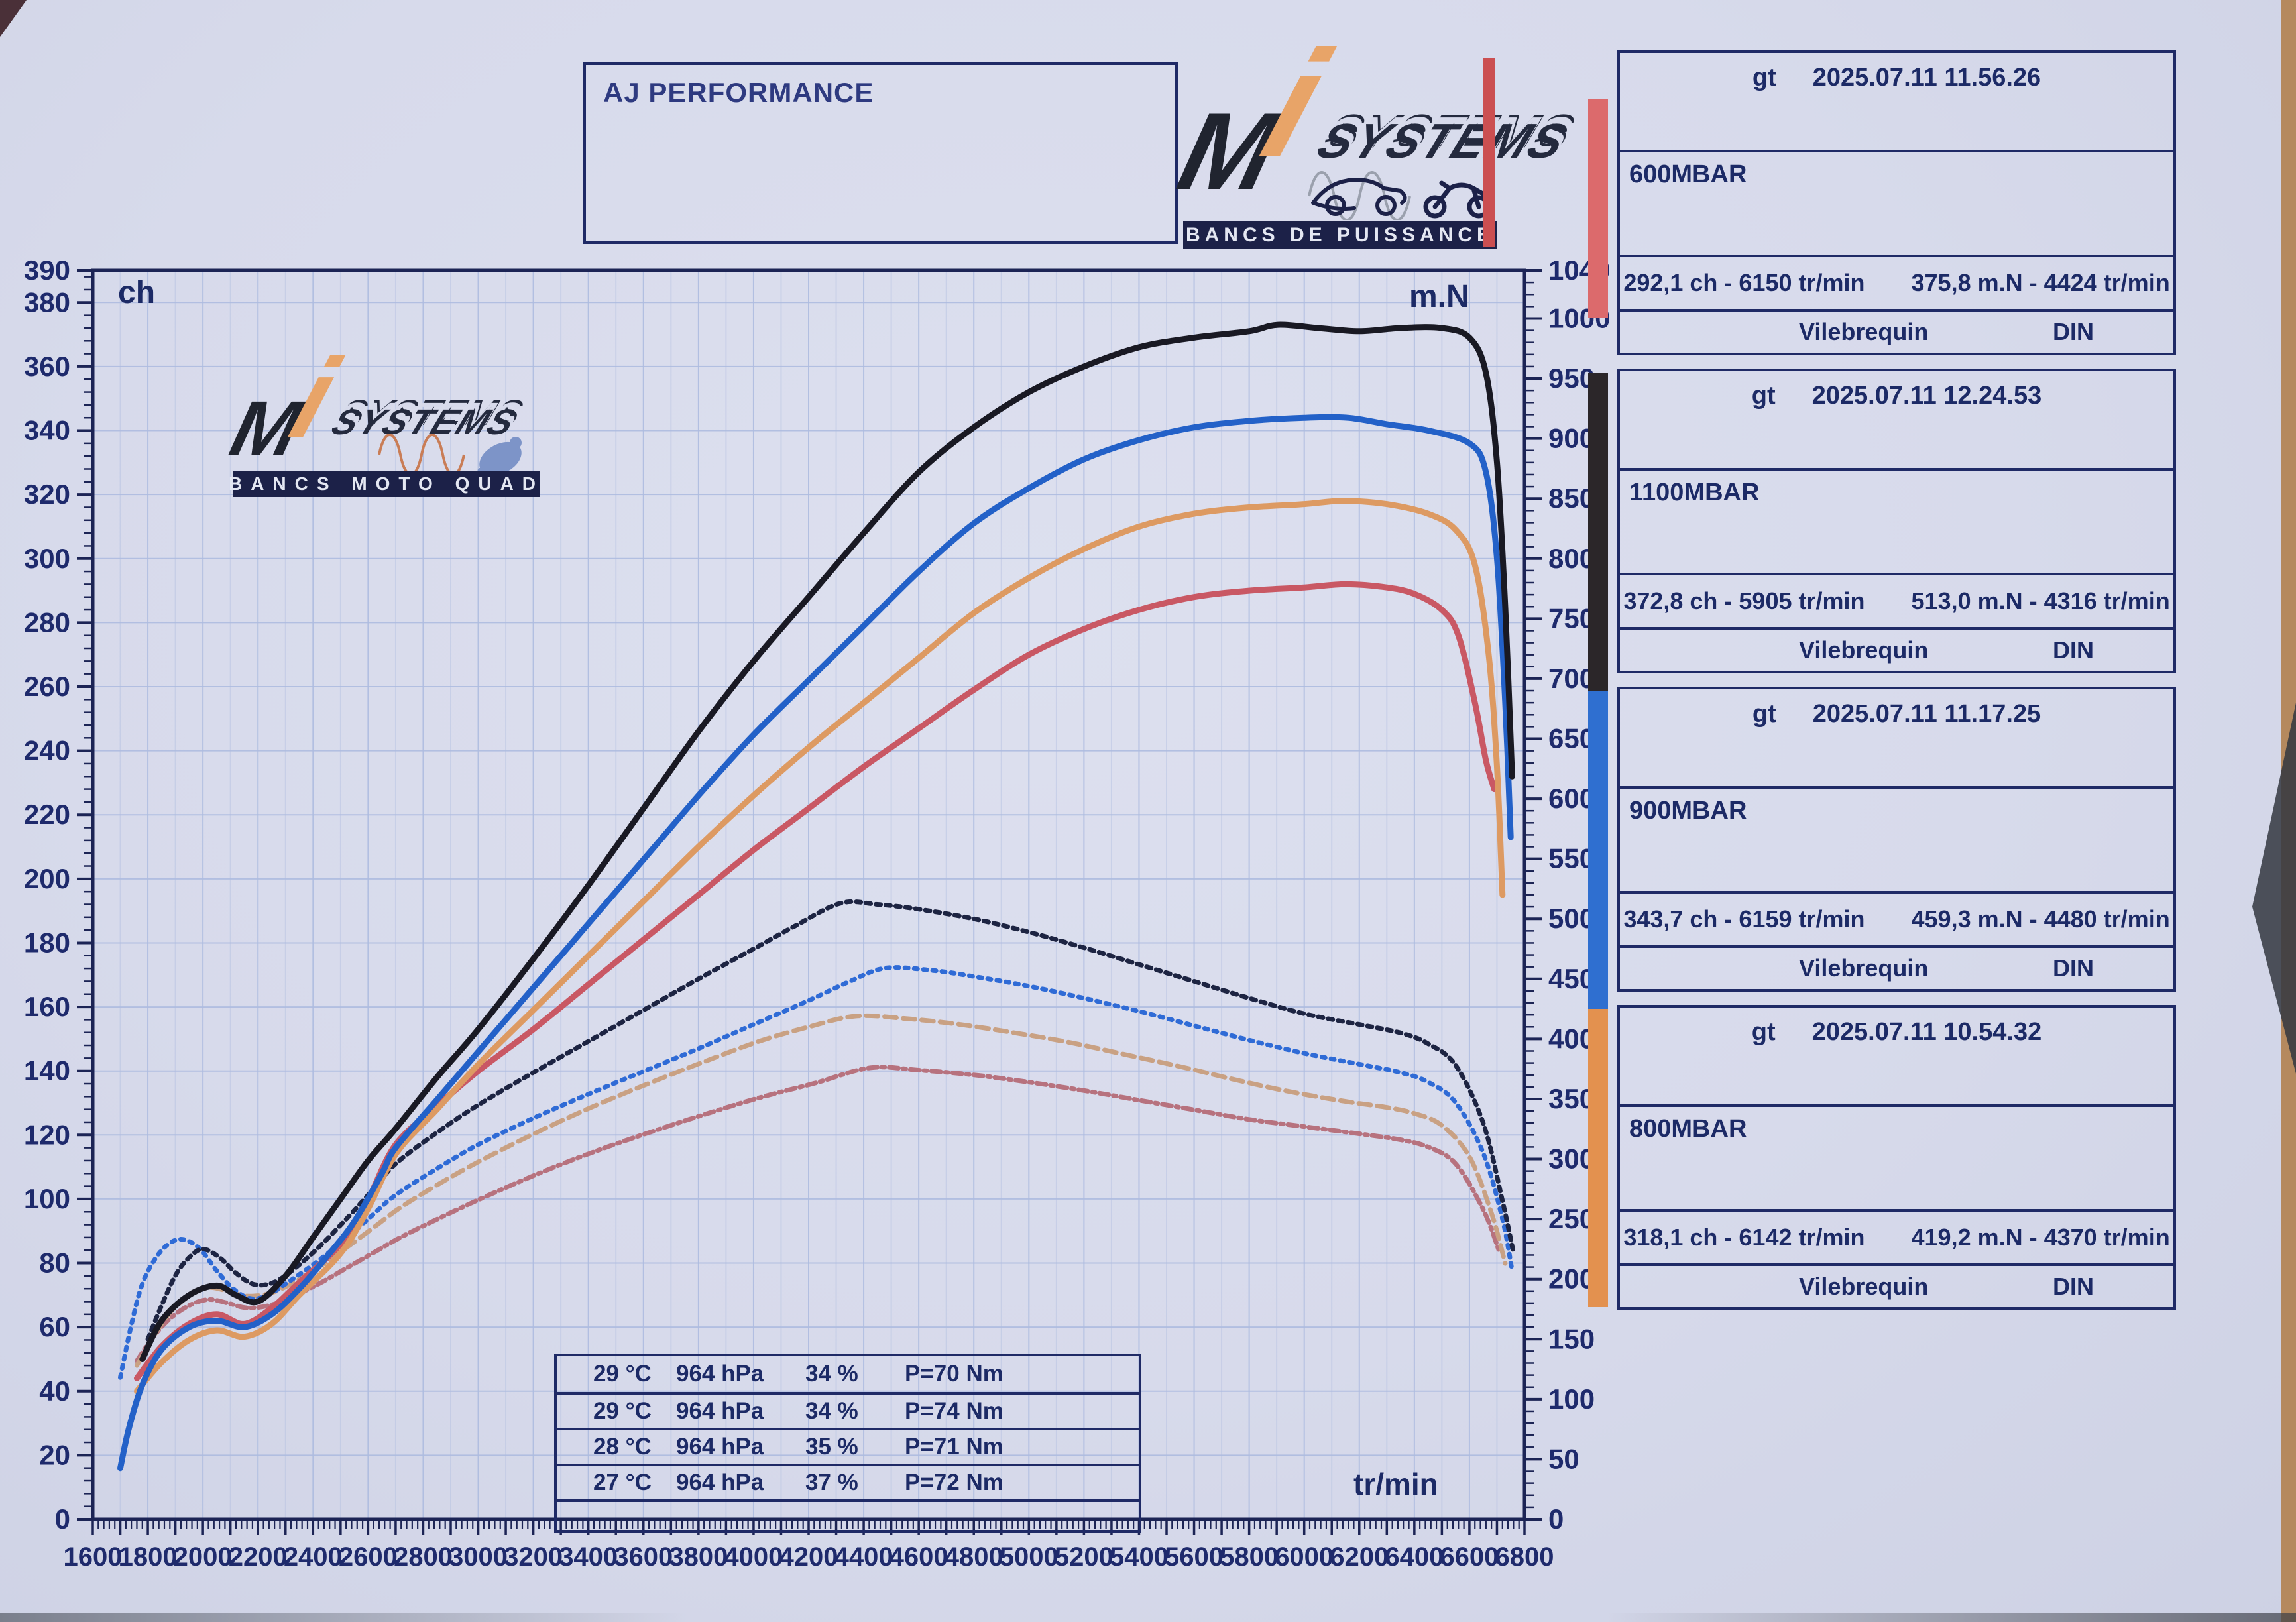 The image size is (2296, 1622). I want to click on torque-peak-stat: 459,3 m.N - 4480 tr/min, so click(2040, 919).